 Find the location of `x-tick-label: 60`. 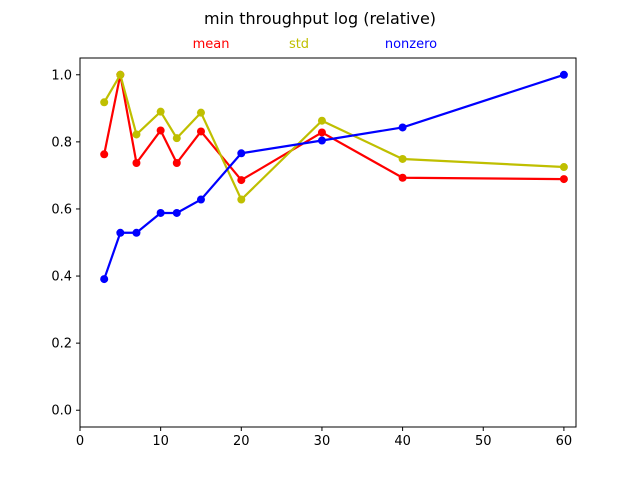

x-tick-label: 60 is located at coordinates (564, 441).